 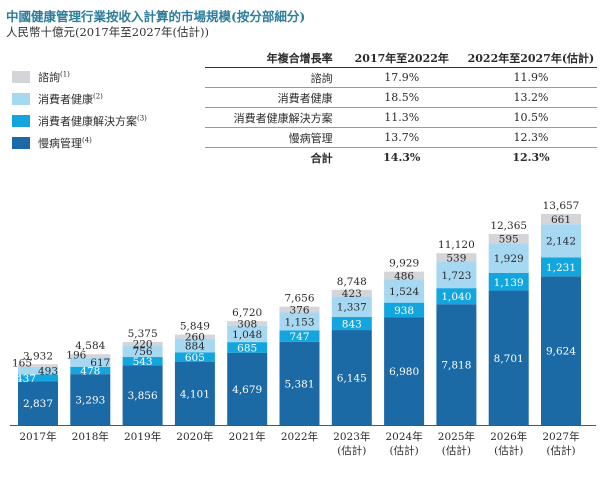 What do you see at coordinates (195, 338) in the screenshot?
I see `data-label: 260` at bounding box center [195, 338].